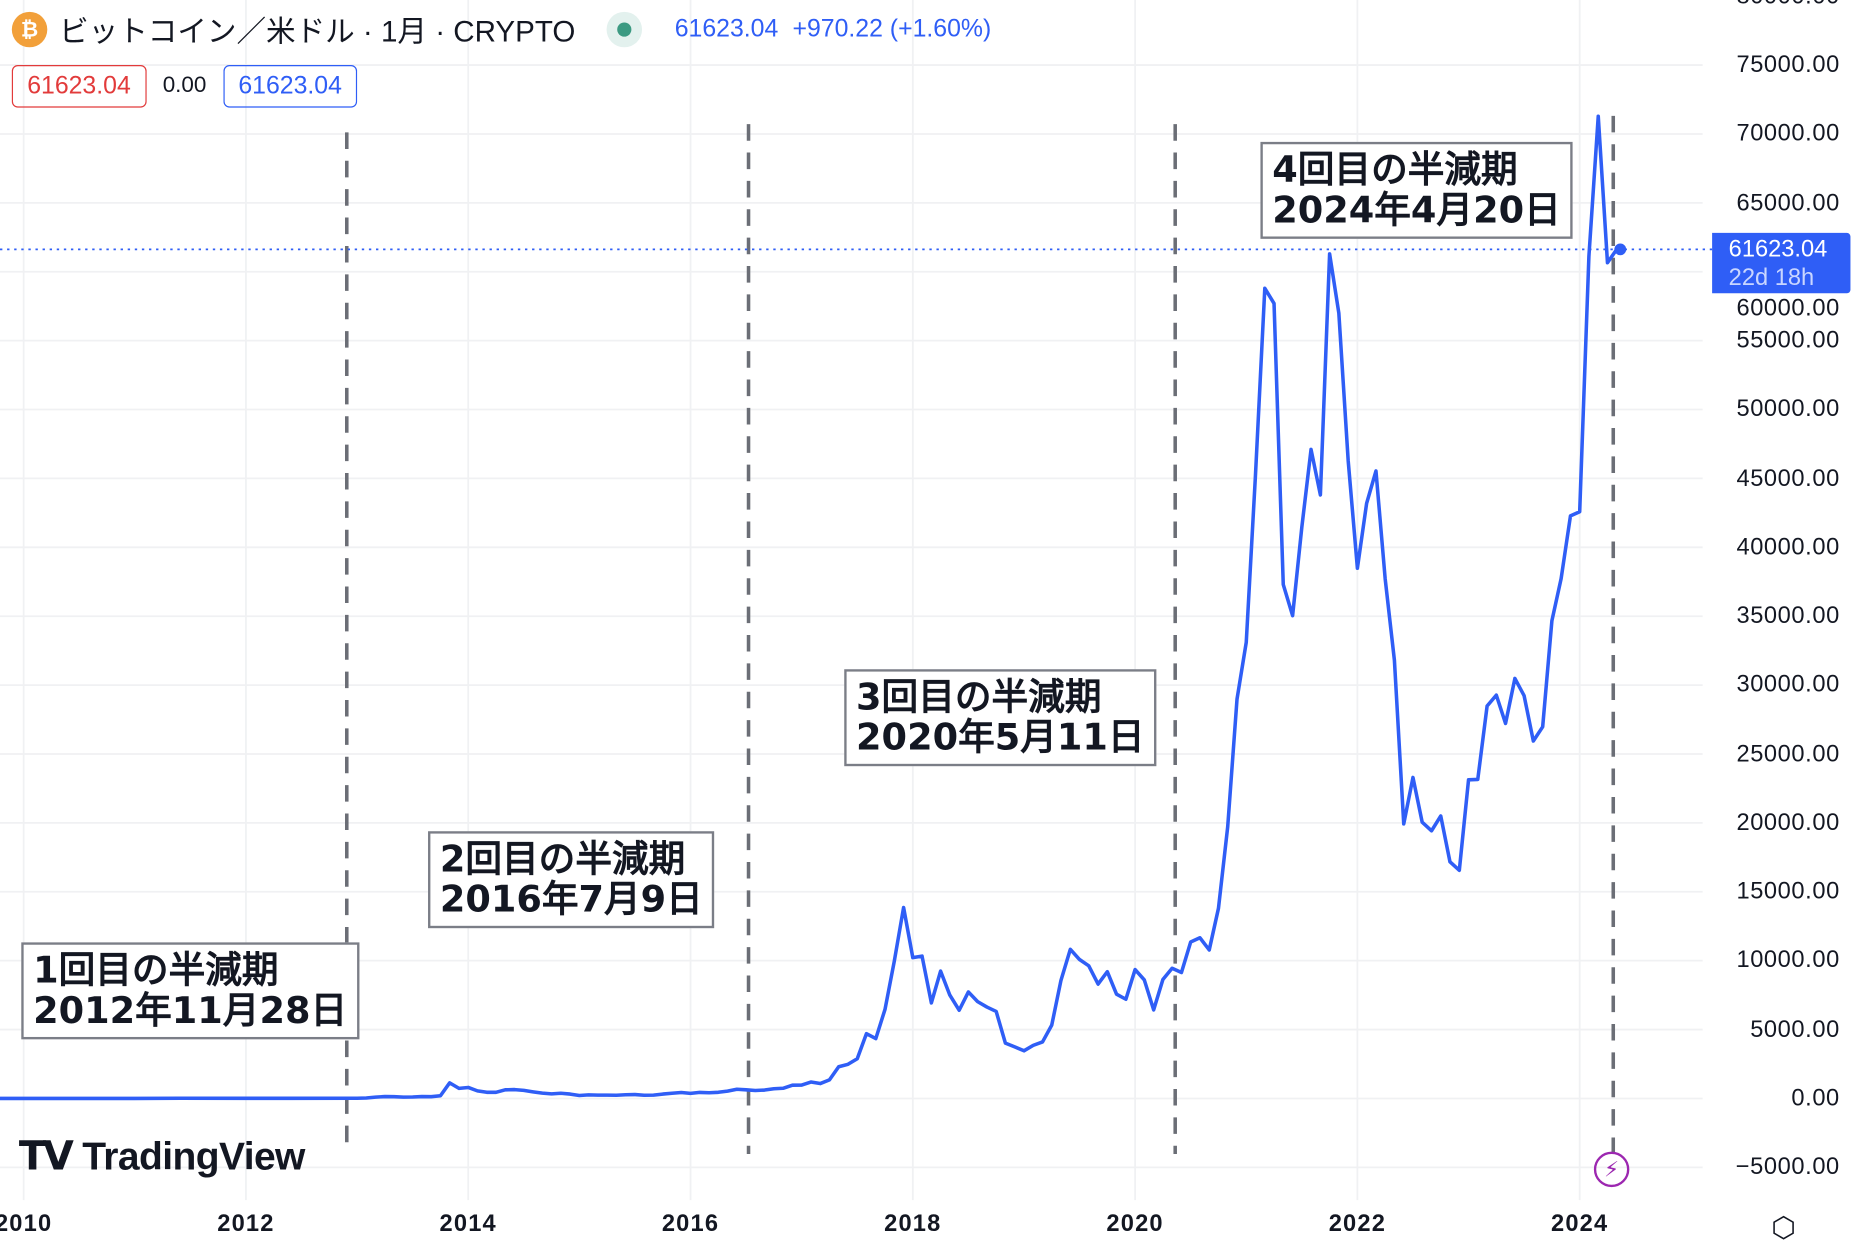  Describe the element at coordinates (726, 29) in the screenshot. I see `last-price: 61623.04` at that location.